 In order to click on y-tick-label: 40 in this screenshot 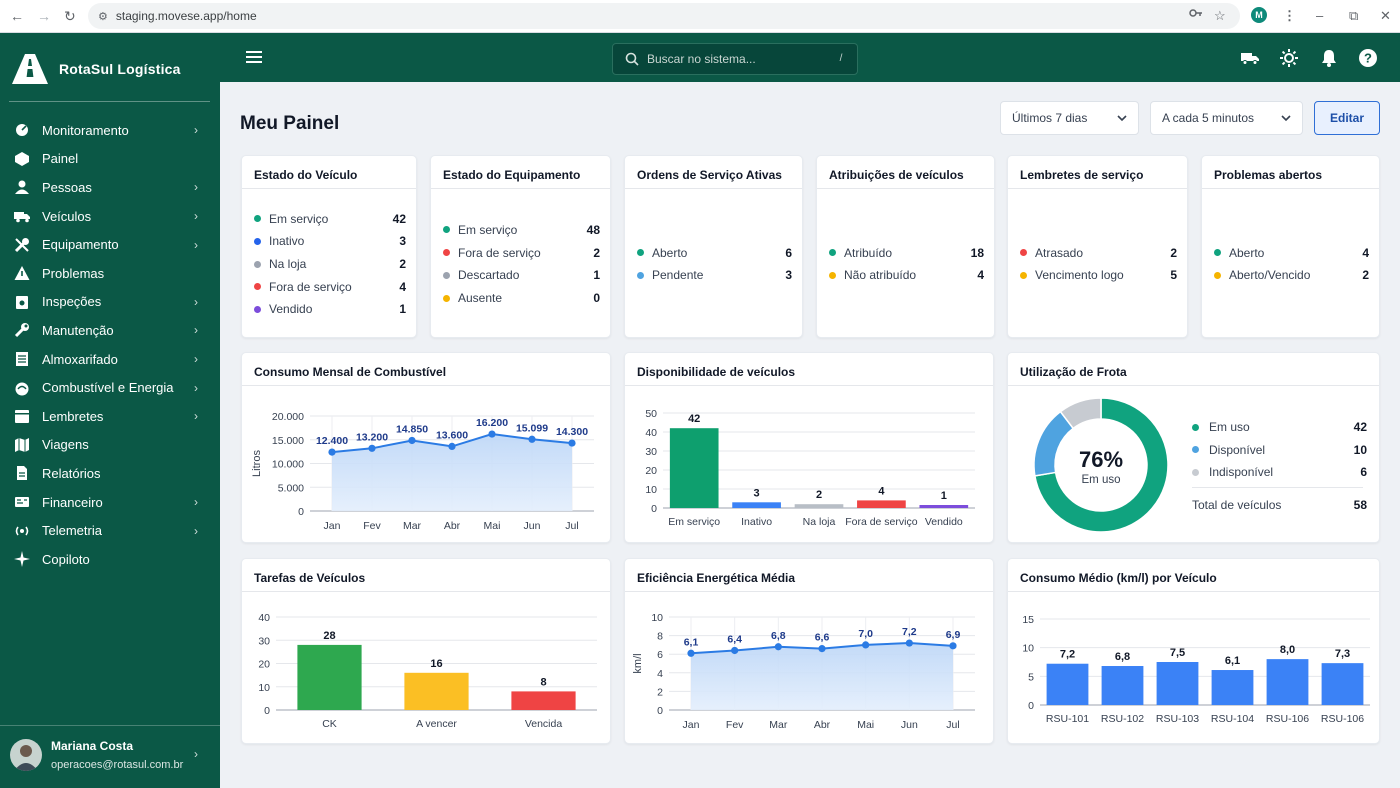, I will do `click(264, 618)`.